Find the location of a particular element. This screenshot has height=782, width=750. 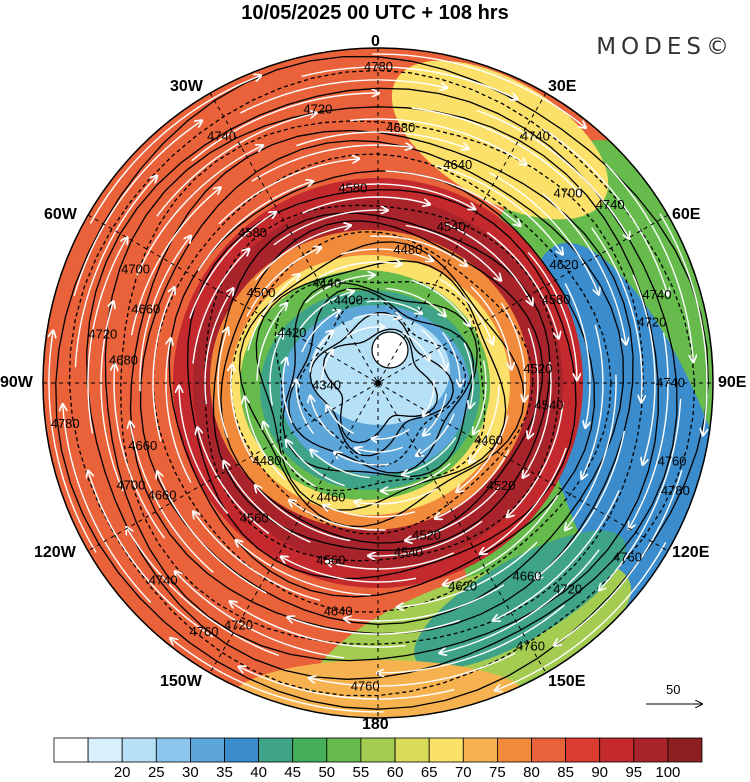

modes-logo: MODES© is located at coordinates (665, 47).